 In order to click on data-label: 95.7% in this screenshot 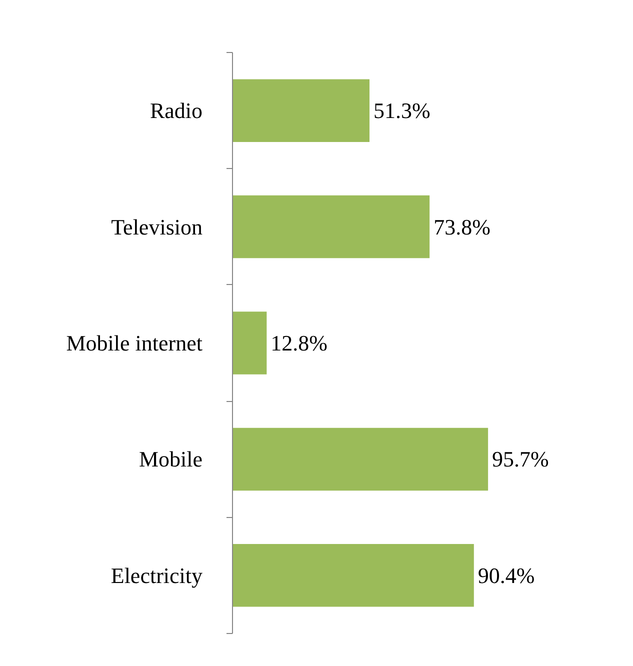, I will do `click(520, 459)`.